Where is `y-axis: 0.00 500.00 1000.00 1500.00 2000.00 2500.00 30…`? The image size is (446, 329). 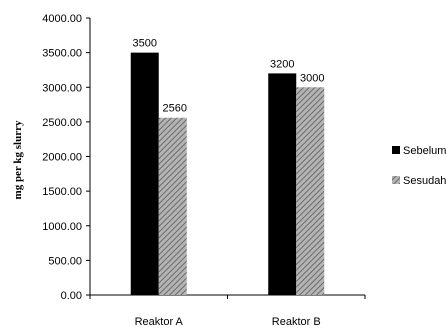 y-axis: 0.00 500.00 1000.00 1500.00 2000.00 2500.00 30… is located at coordinates (66, 157).